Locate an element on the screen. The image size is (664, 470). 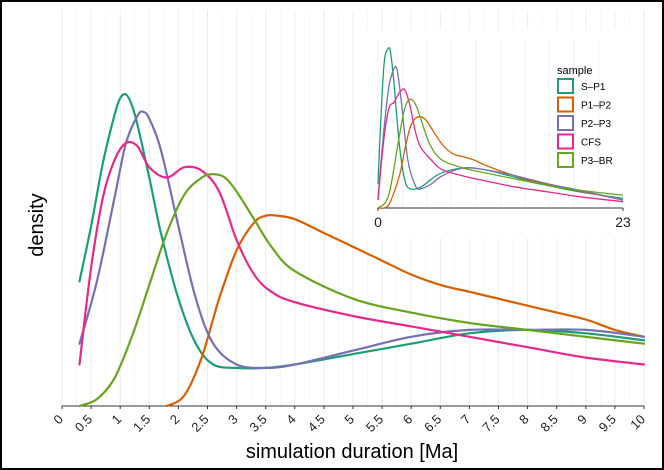
legend-item: P2–P3 is located at coordinates (584, 123).